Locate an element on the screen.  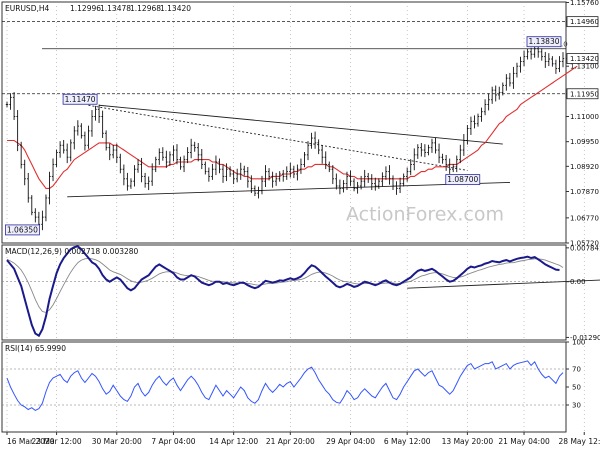
price-annotation-label: 1.13830 is located at coordinates (543, 41).